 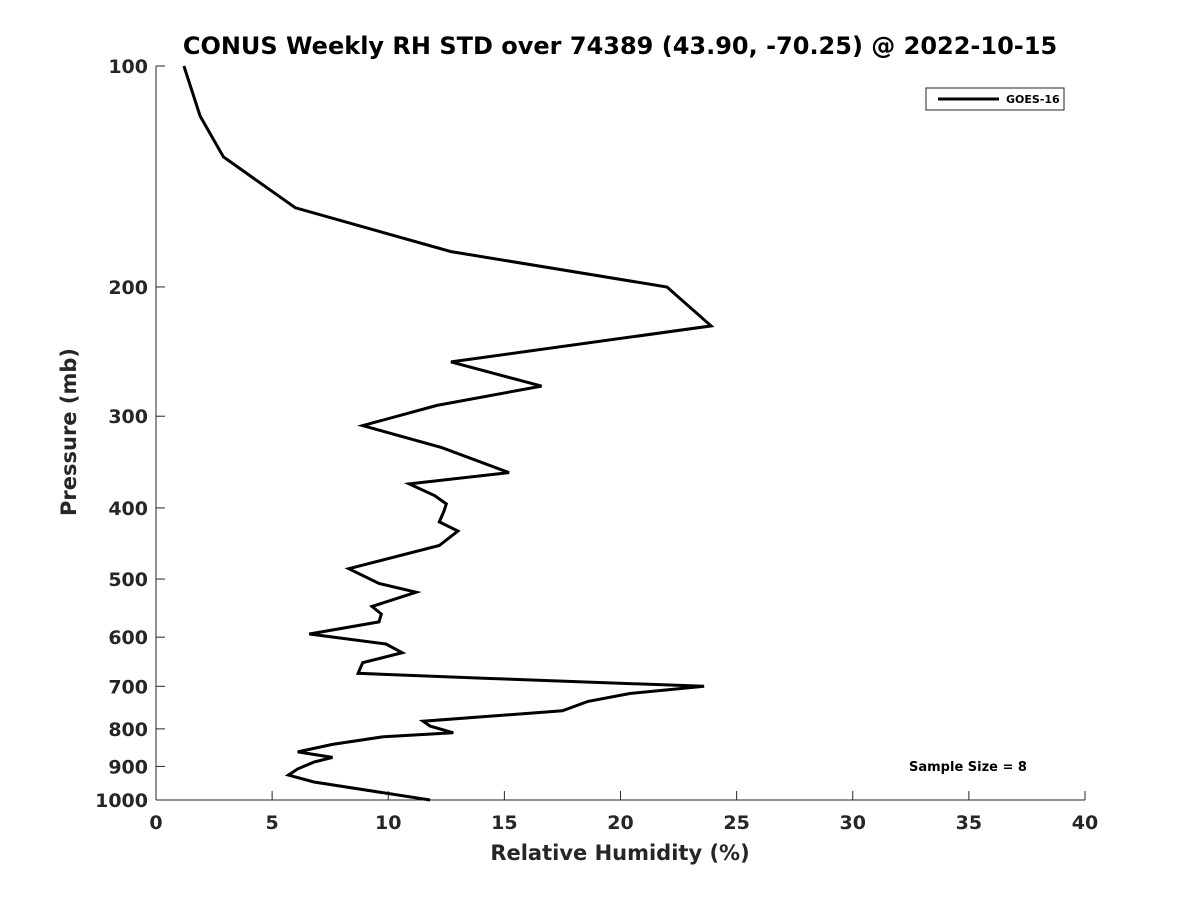 What do you see at coordinates (620, 823) in the screenshot?
I see `x-tick-label: 20` at bounding box center [620, 823].